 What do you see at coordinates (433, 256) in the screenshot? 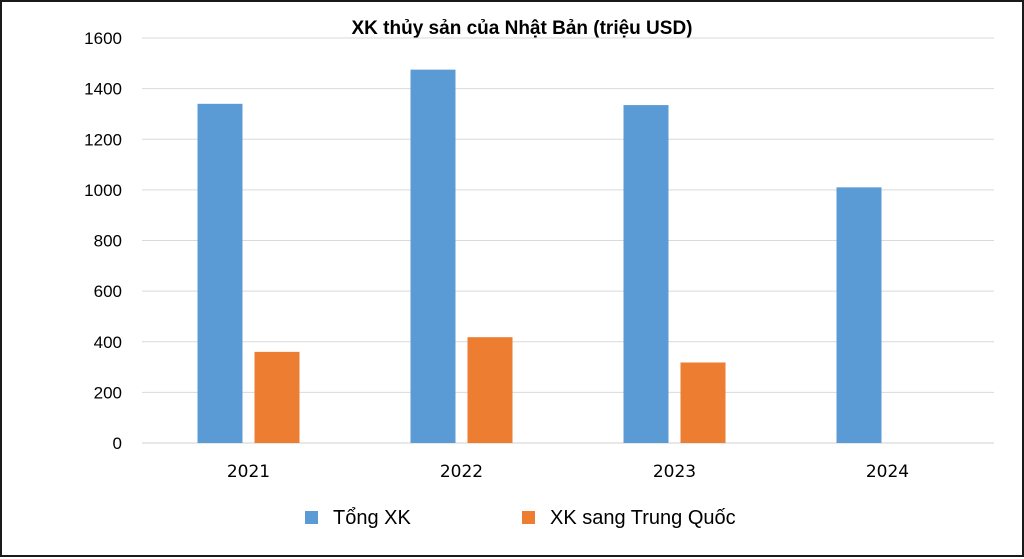
I see `bar-tong-xk-2022` at bounding box center [433, 256].